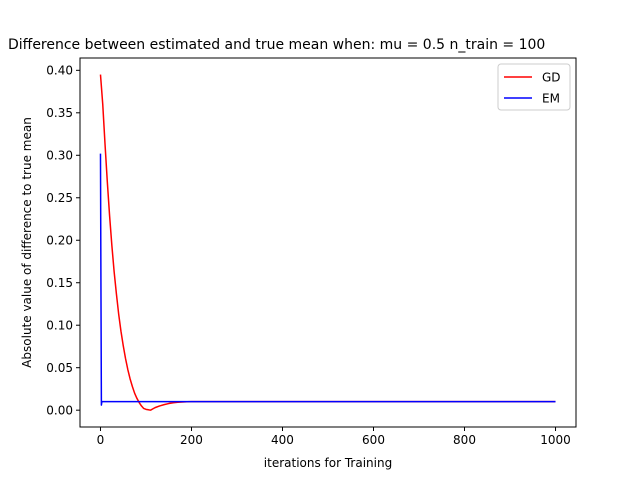  What do you see at coordinates (59, 410) in the screenshot?
I see `y-tick-label: 0.00` at bounding box center [59, 410].